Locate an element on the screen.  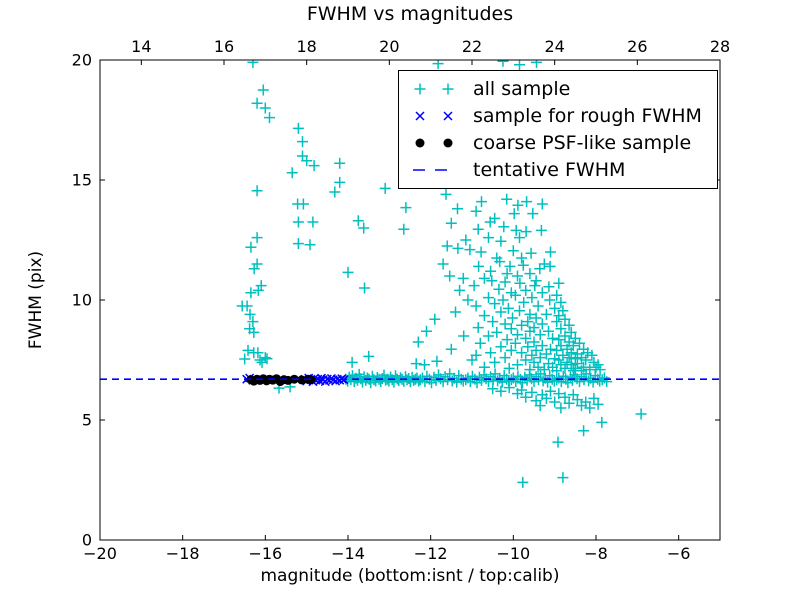
x-tick-label: −12 is located at coordinates (431, 553).